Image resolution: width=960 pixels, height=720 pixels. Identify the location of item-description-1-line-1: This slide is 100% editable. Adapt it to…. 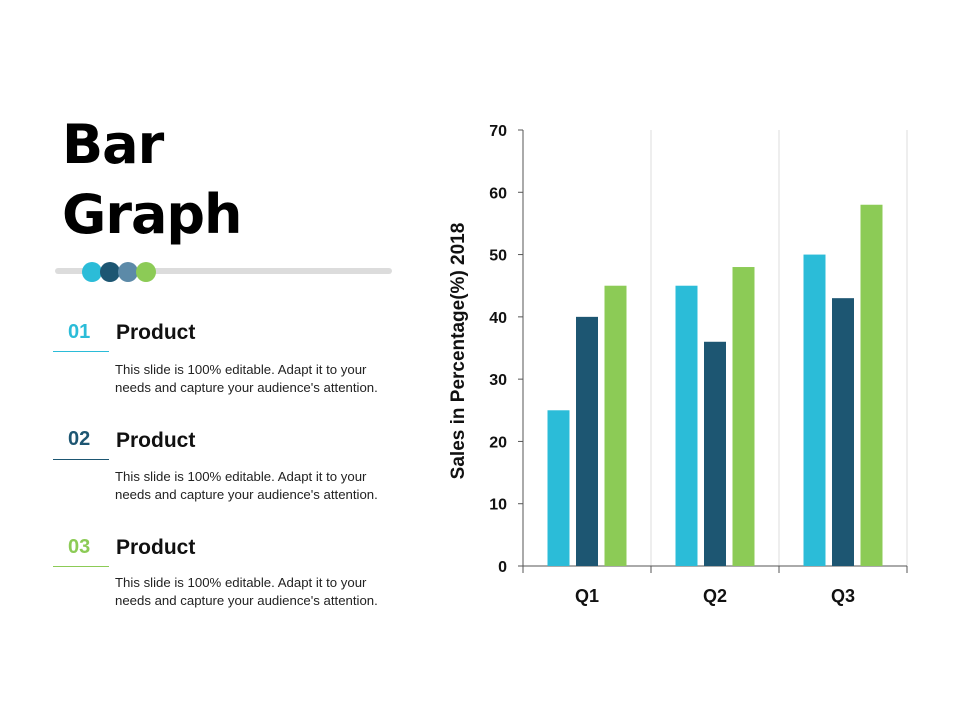
(241, 369).